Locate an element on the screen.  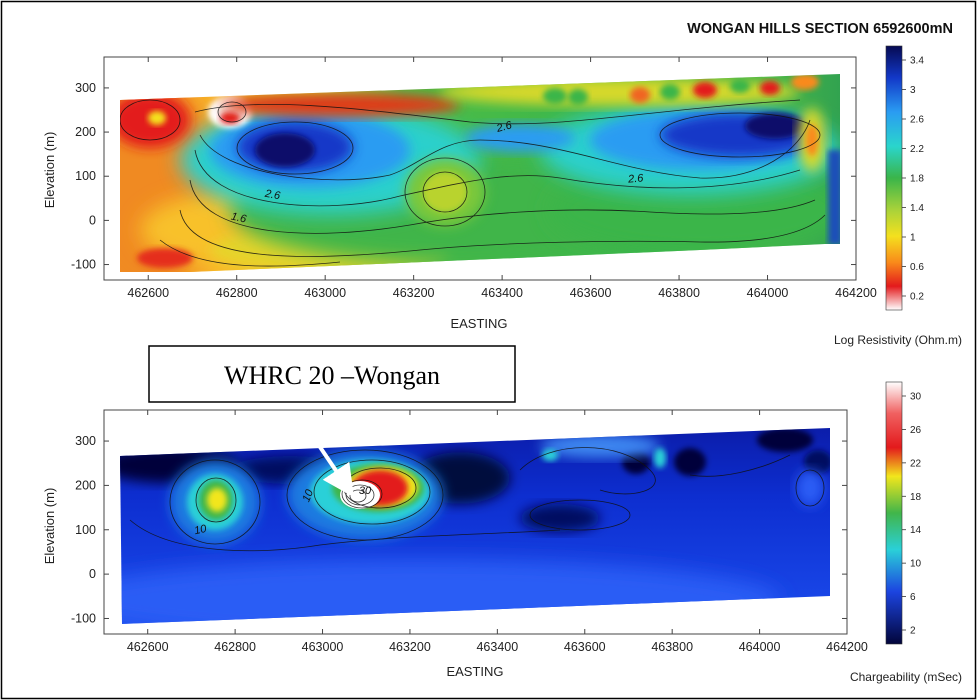
drillhole-arrow is located at coordinates (336, 471).